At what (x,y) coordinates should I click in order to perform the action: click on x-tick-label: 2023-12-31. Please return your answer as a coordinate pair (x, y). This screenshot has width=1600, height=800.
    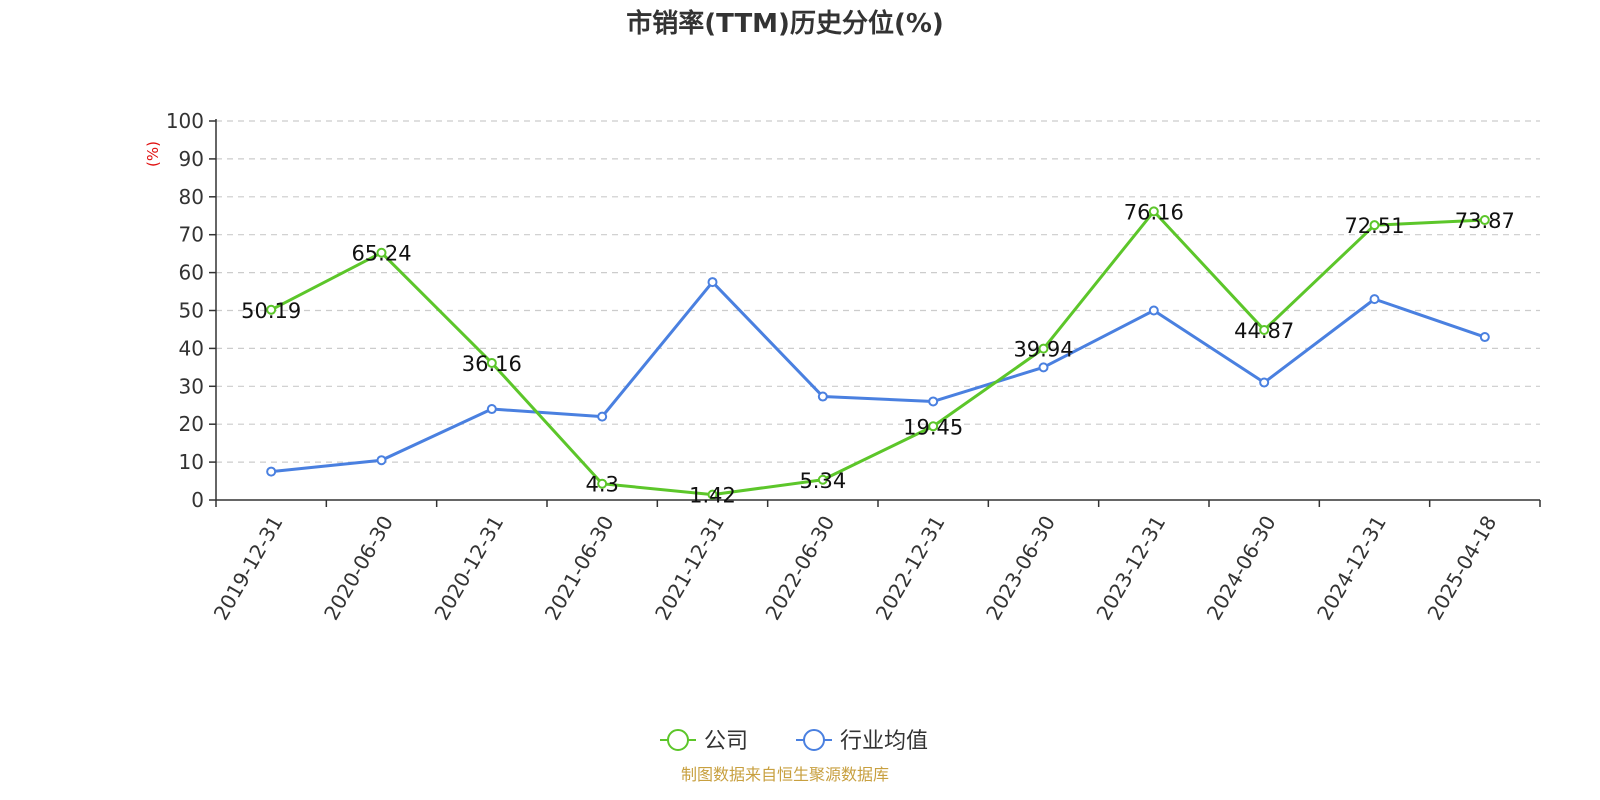
    Looking at the image, I should click on (1130, 568).